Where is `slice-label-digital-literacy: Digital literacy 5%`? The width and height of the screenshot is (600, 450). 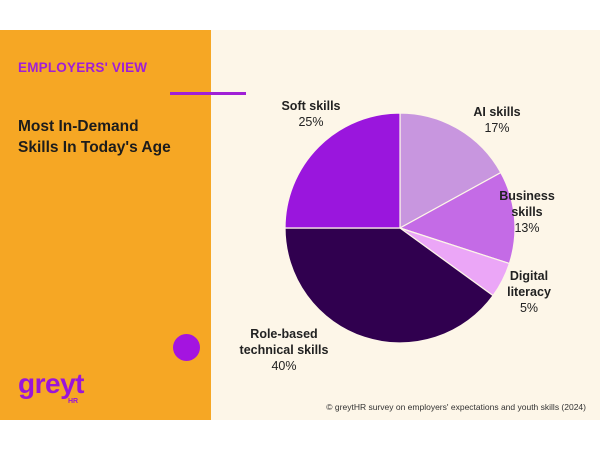
slice-label-digital-literacy: Digital literacy 5% is located at coordinates (529, 292).